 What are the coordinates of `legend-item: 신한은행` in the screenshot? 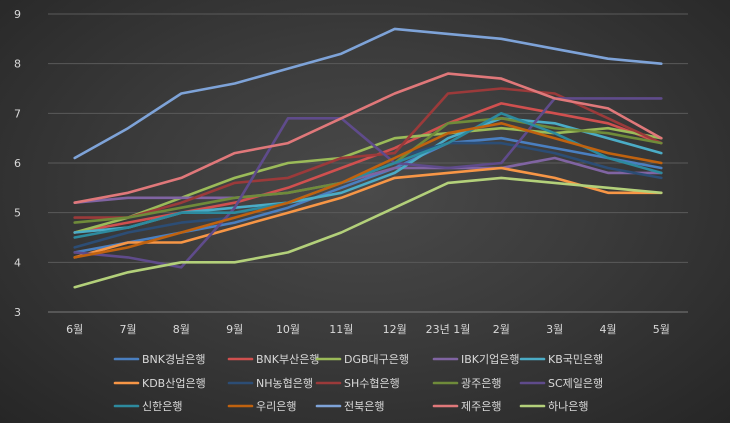 It's located at (147, 406).